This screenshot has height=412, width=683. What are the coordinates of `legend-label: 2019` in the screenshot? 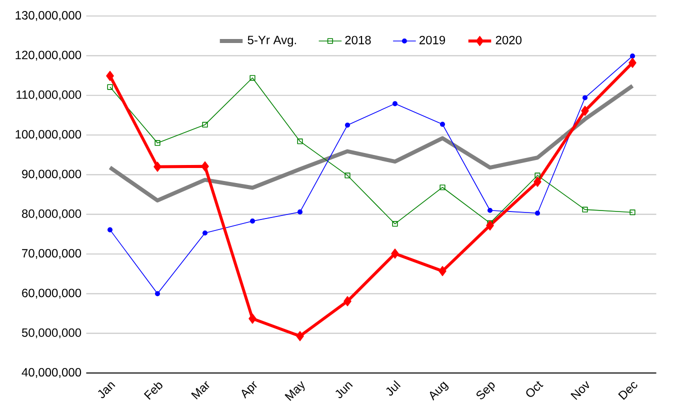 It's located at (433, 40).